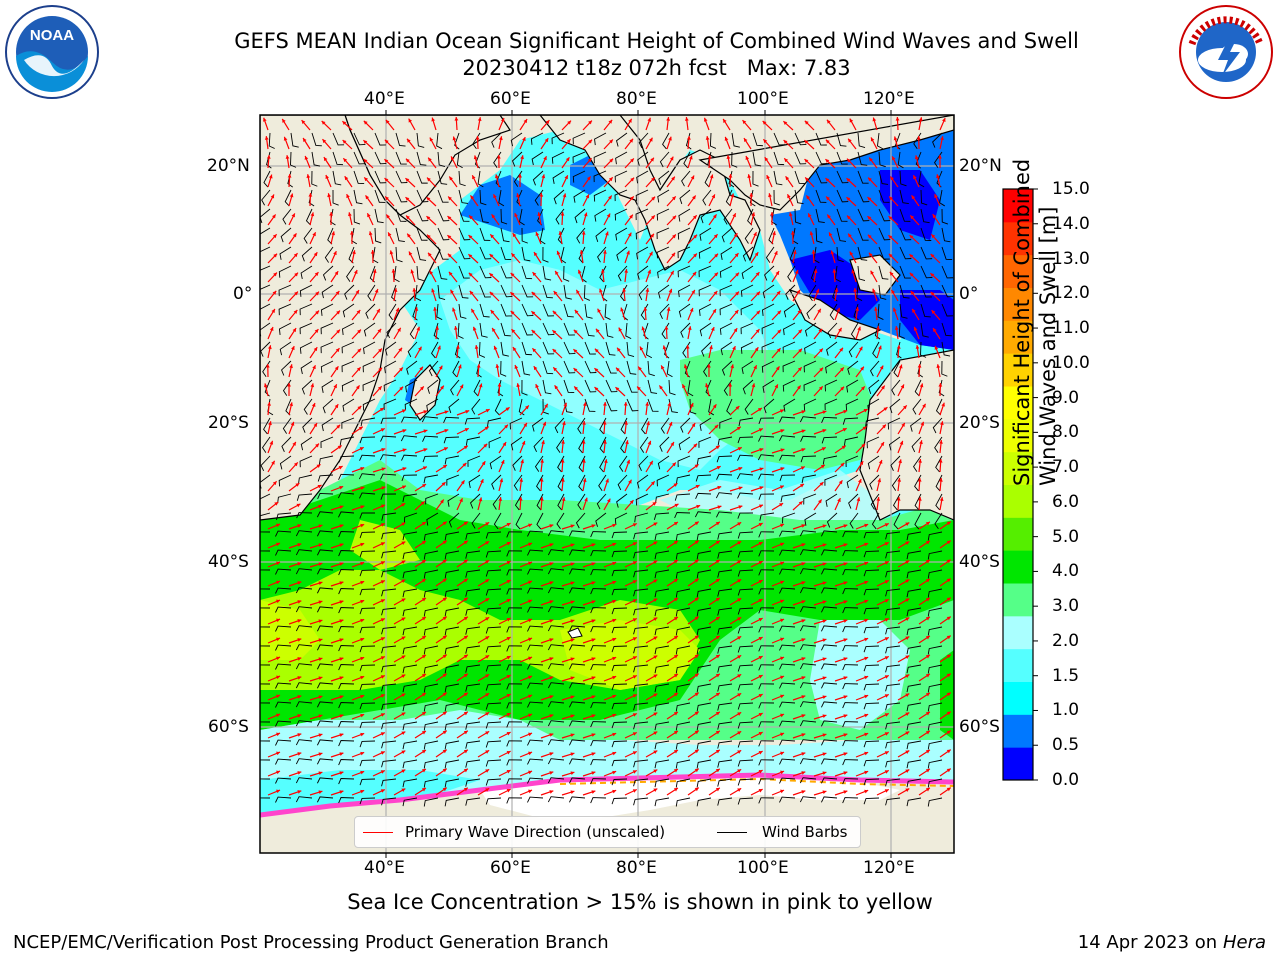 The image size is (1280, 960). What do you see at coordinates (228, 727) in the screenshot?
I see `lat-tick-left-60s: 60°S` at bounding box center [228, 727].